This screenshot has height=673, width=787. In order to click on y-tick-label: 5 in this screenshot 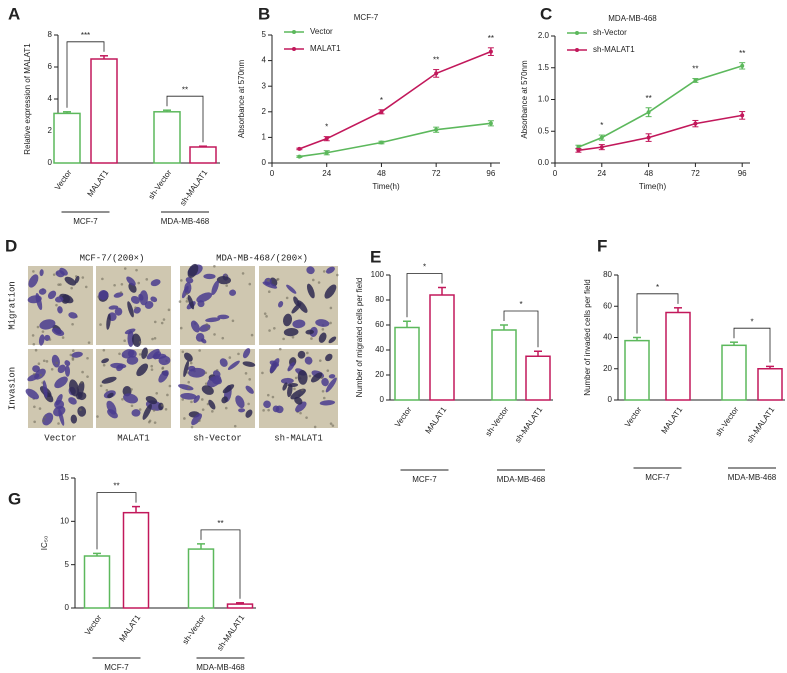, I will do `click(67, 564)`.